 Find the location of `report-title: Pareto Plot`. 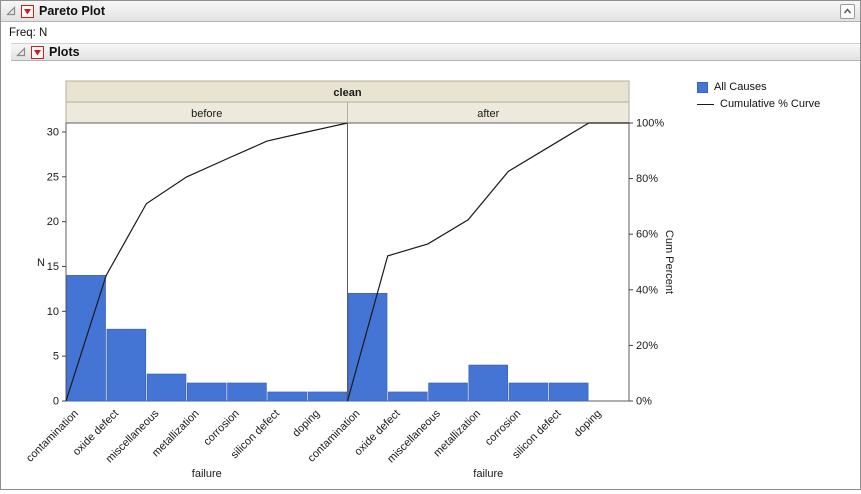

report-title: Pareto Plot is located at coordinates (72, 11).